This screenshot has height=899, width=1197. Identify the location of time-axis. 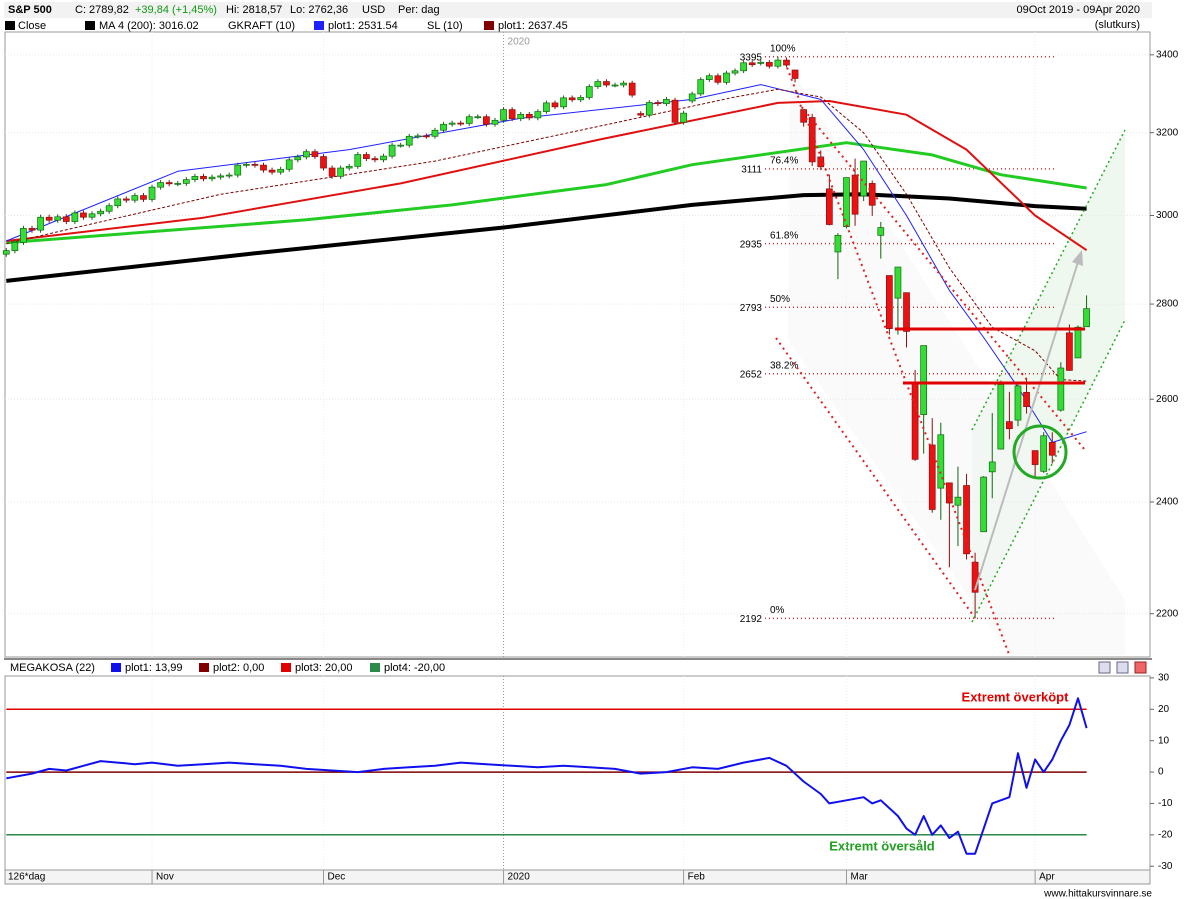
(577, 877).